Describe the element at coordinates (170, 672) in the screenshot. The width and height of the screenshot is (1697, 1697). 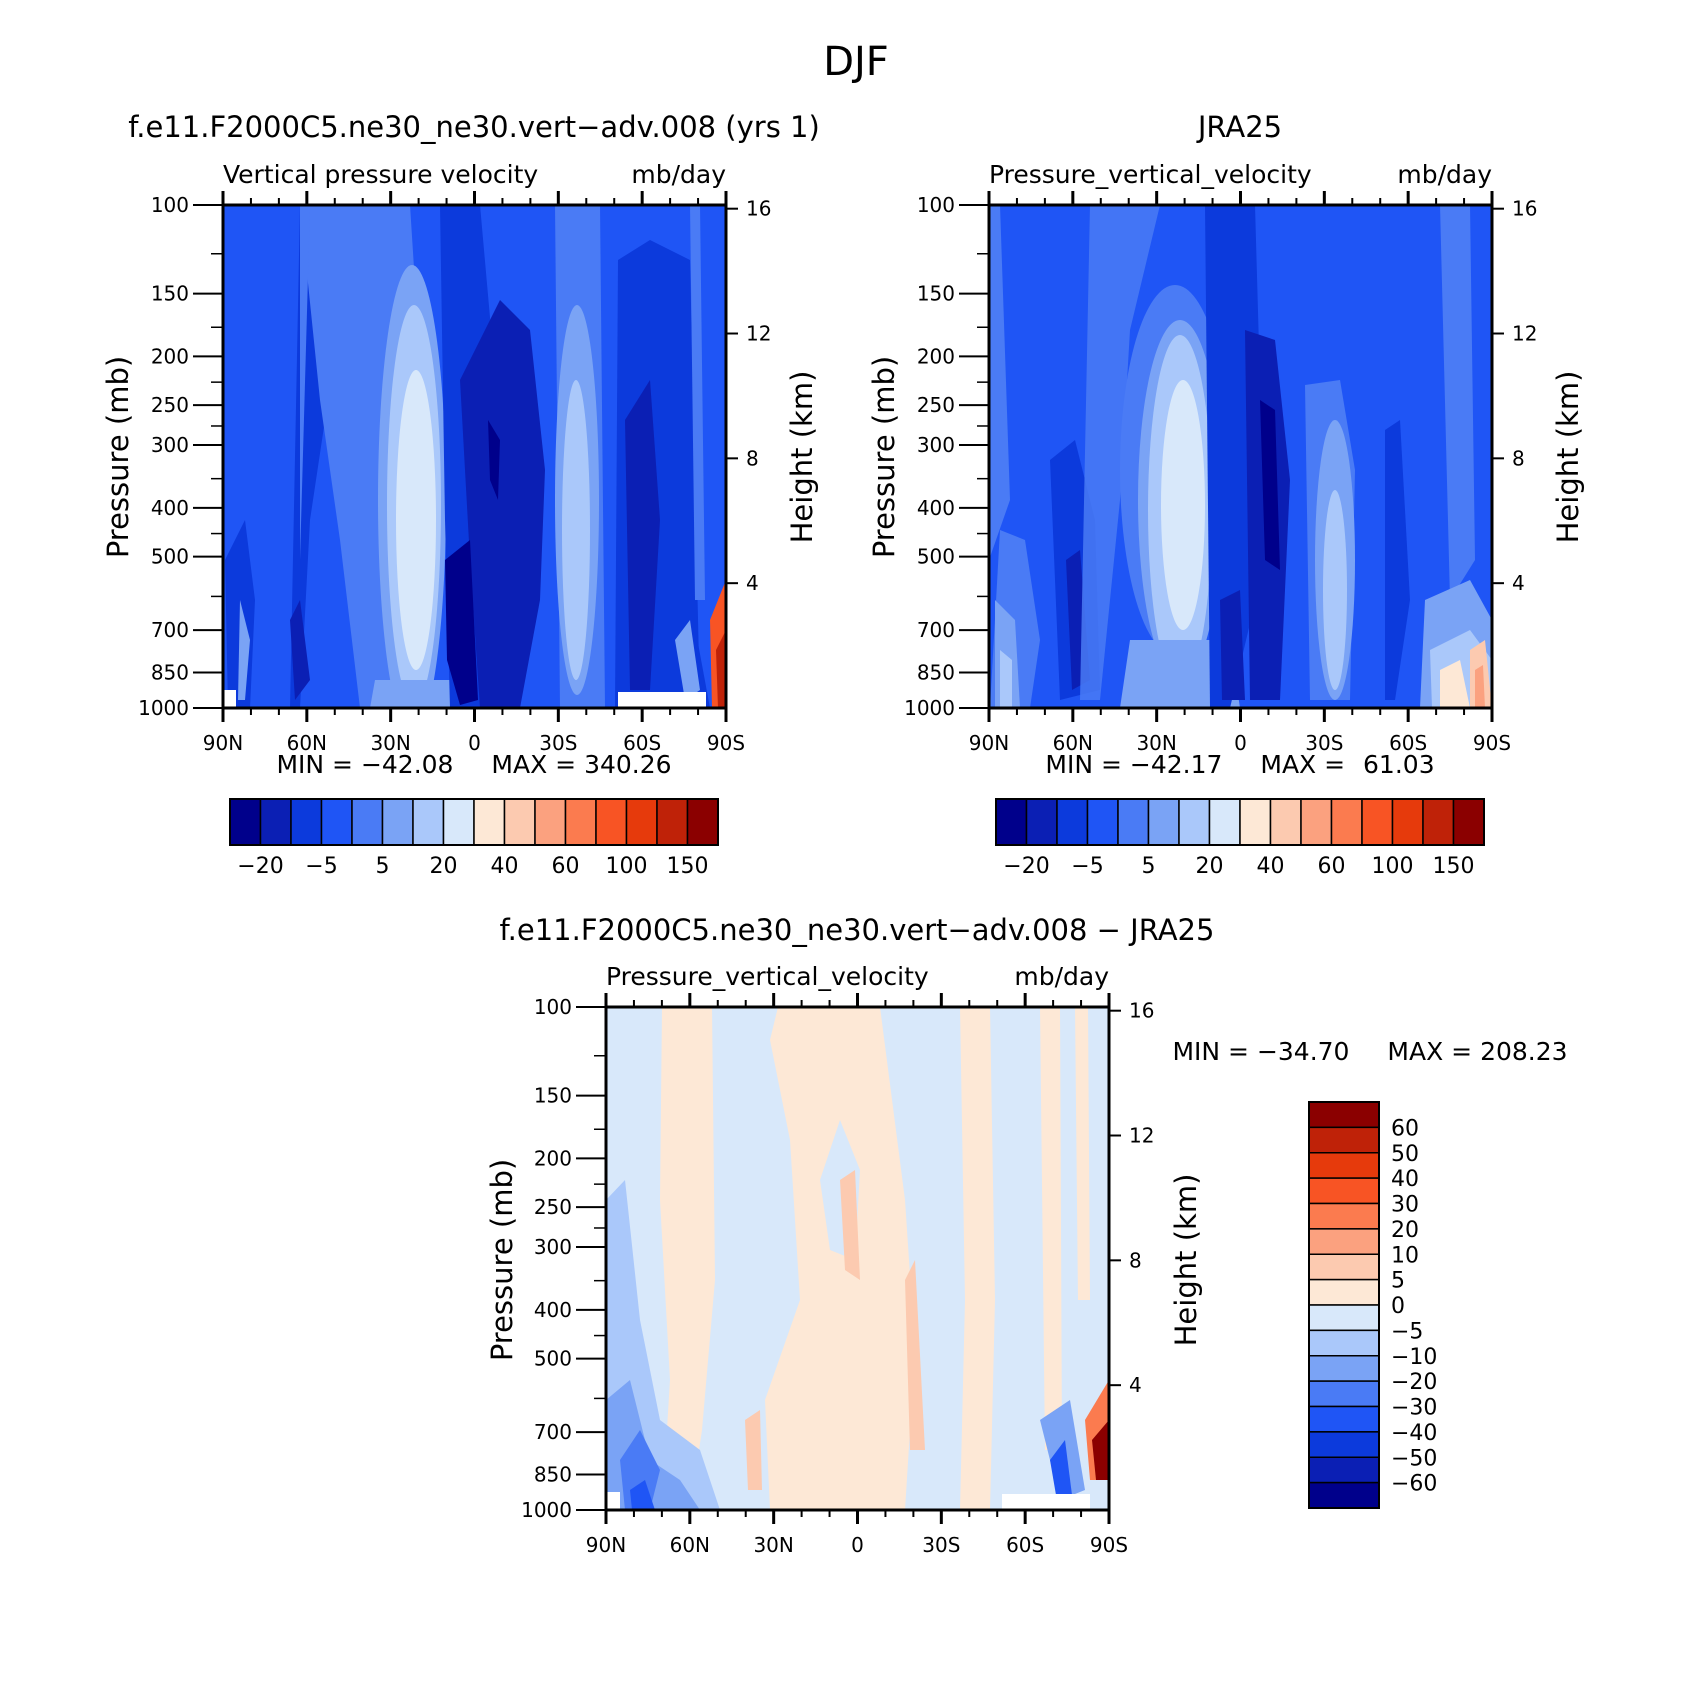
I see `panel-model-y-tick-label: 850` at that location.